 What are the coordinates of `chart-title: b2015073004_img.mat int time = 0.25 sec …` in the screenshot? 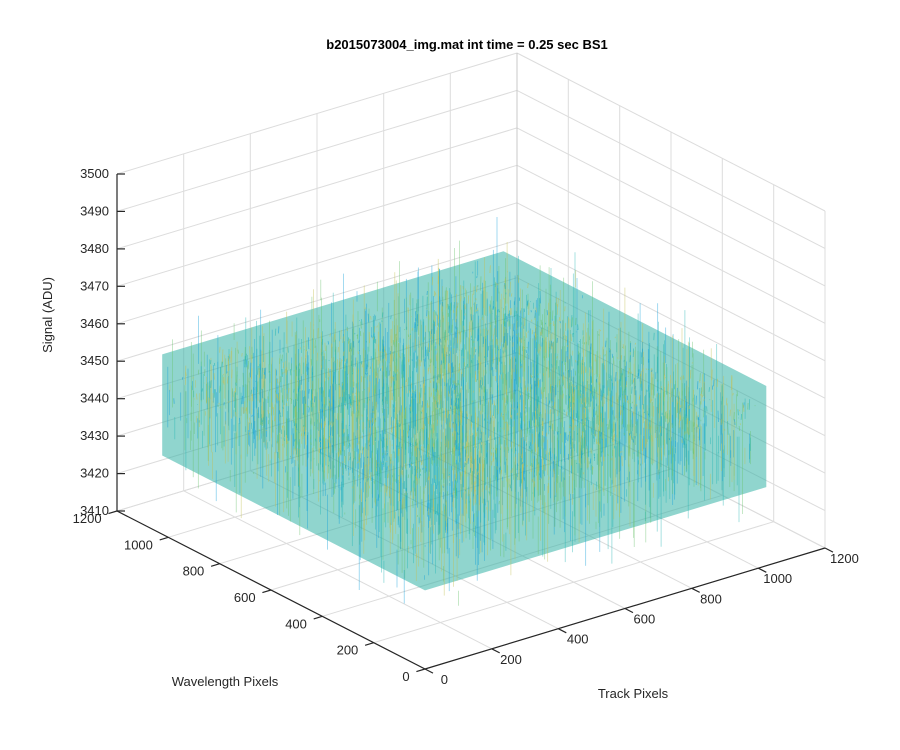 It's located at (466, 44).